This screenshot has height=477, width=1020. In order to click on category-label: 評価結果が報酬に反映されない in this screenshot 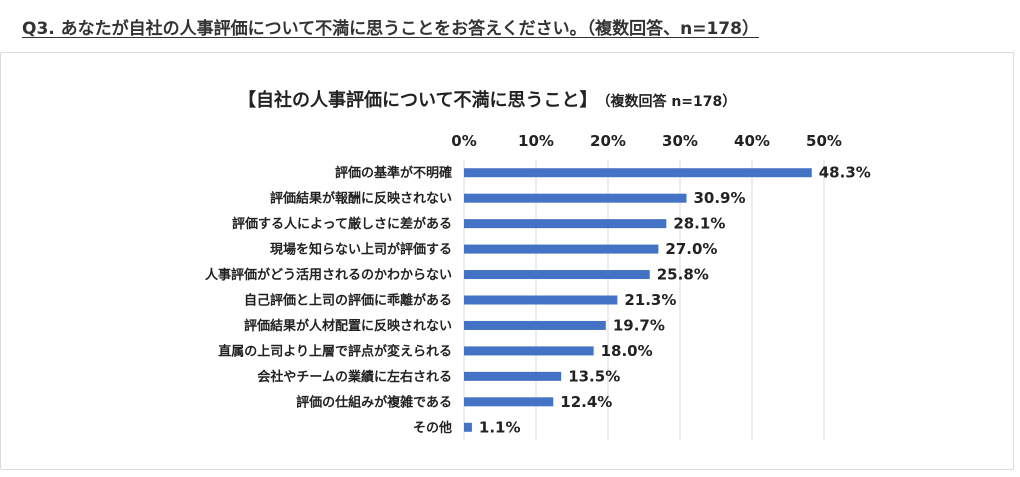, I will do `click(361, 199)`.